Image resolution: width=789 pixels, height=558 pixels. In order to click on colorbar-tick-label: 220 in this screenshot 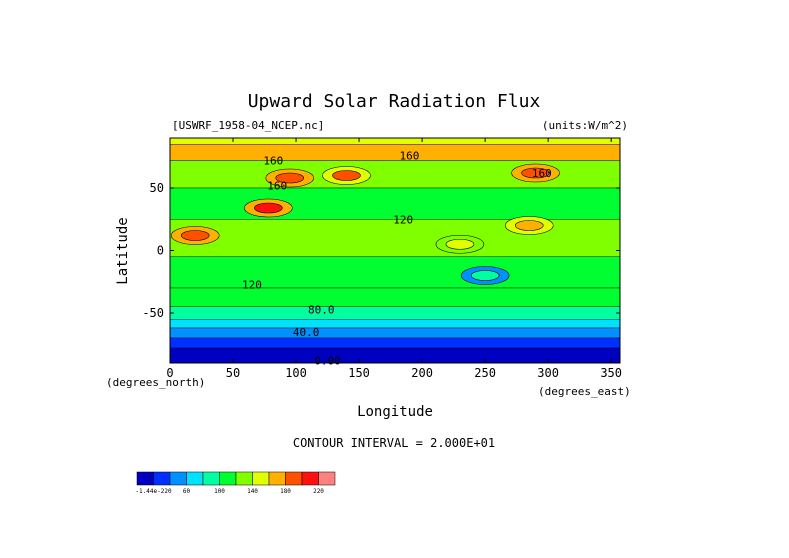, I will do `click(318, 491)`.